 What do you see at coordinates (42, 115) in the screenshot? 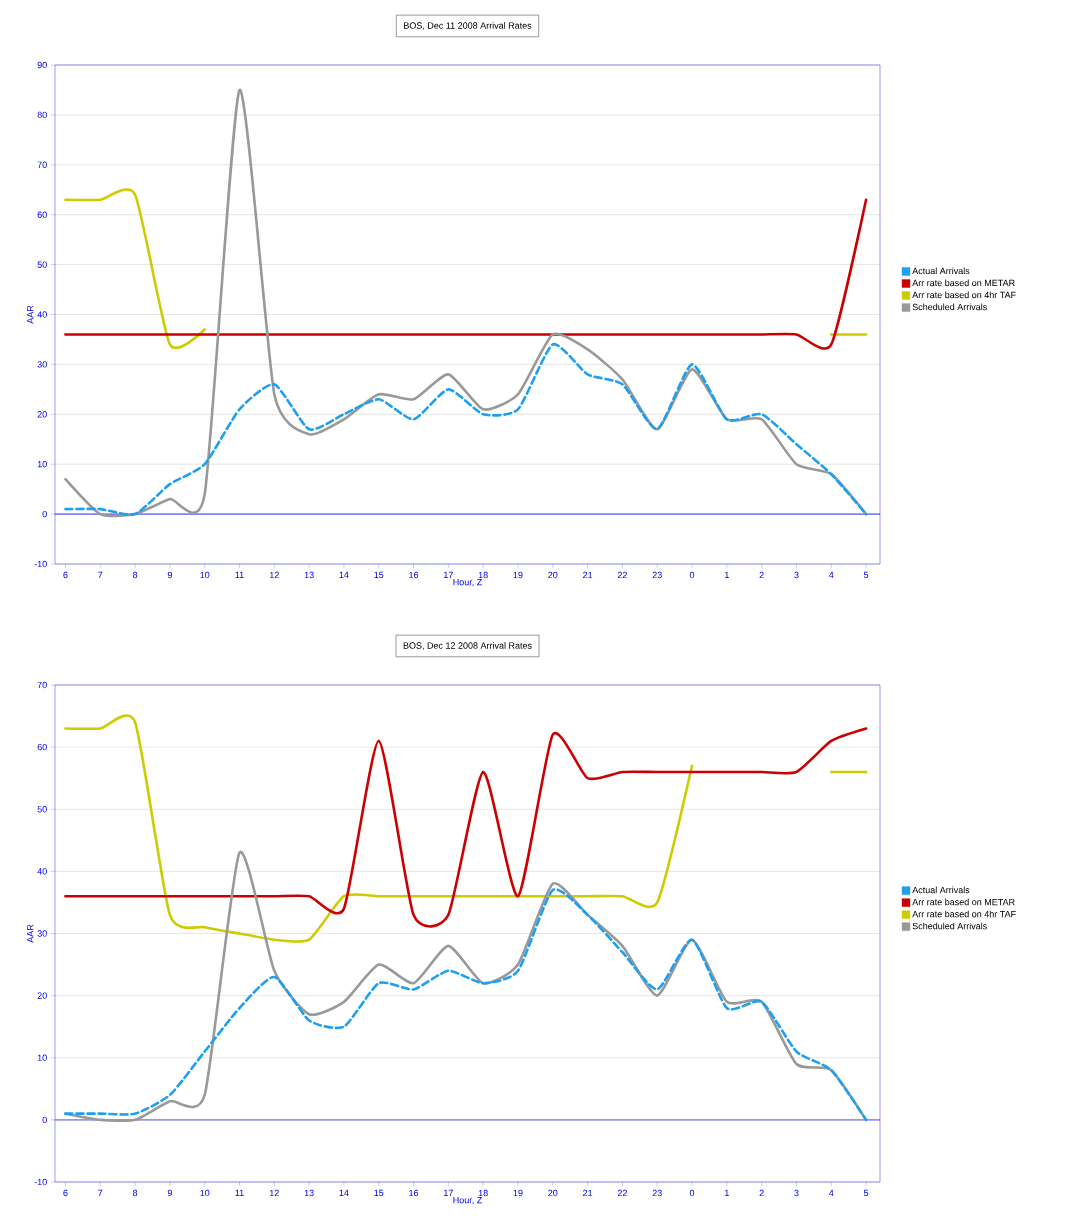
I see `y-tick-label: 80` at bounding box center [42, 115].